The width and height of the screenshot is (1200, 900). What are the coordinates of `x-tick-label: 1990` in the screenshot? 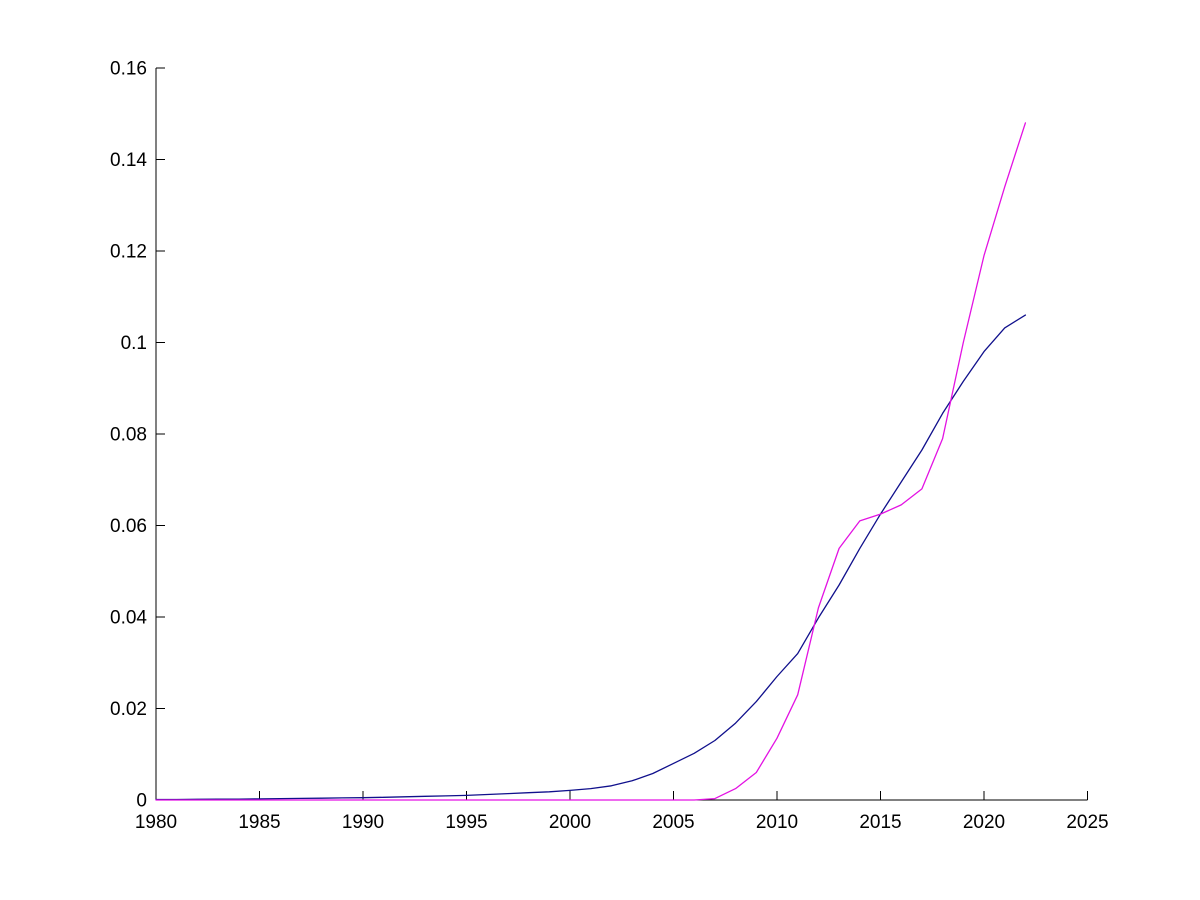 It's located at (363, 822).